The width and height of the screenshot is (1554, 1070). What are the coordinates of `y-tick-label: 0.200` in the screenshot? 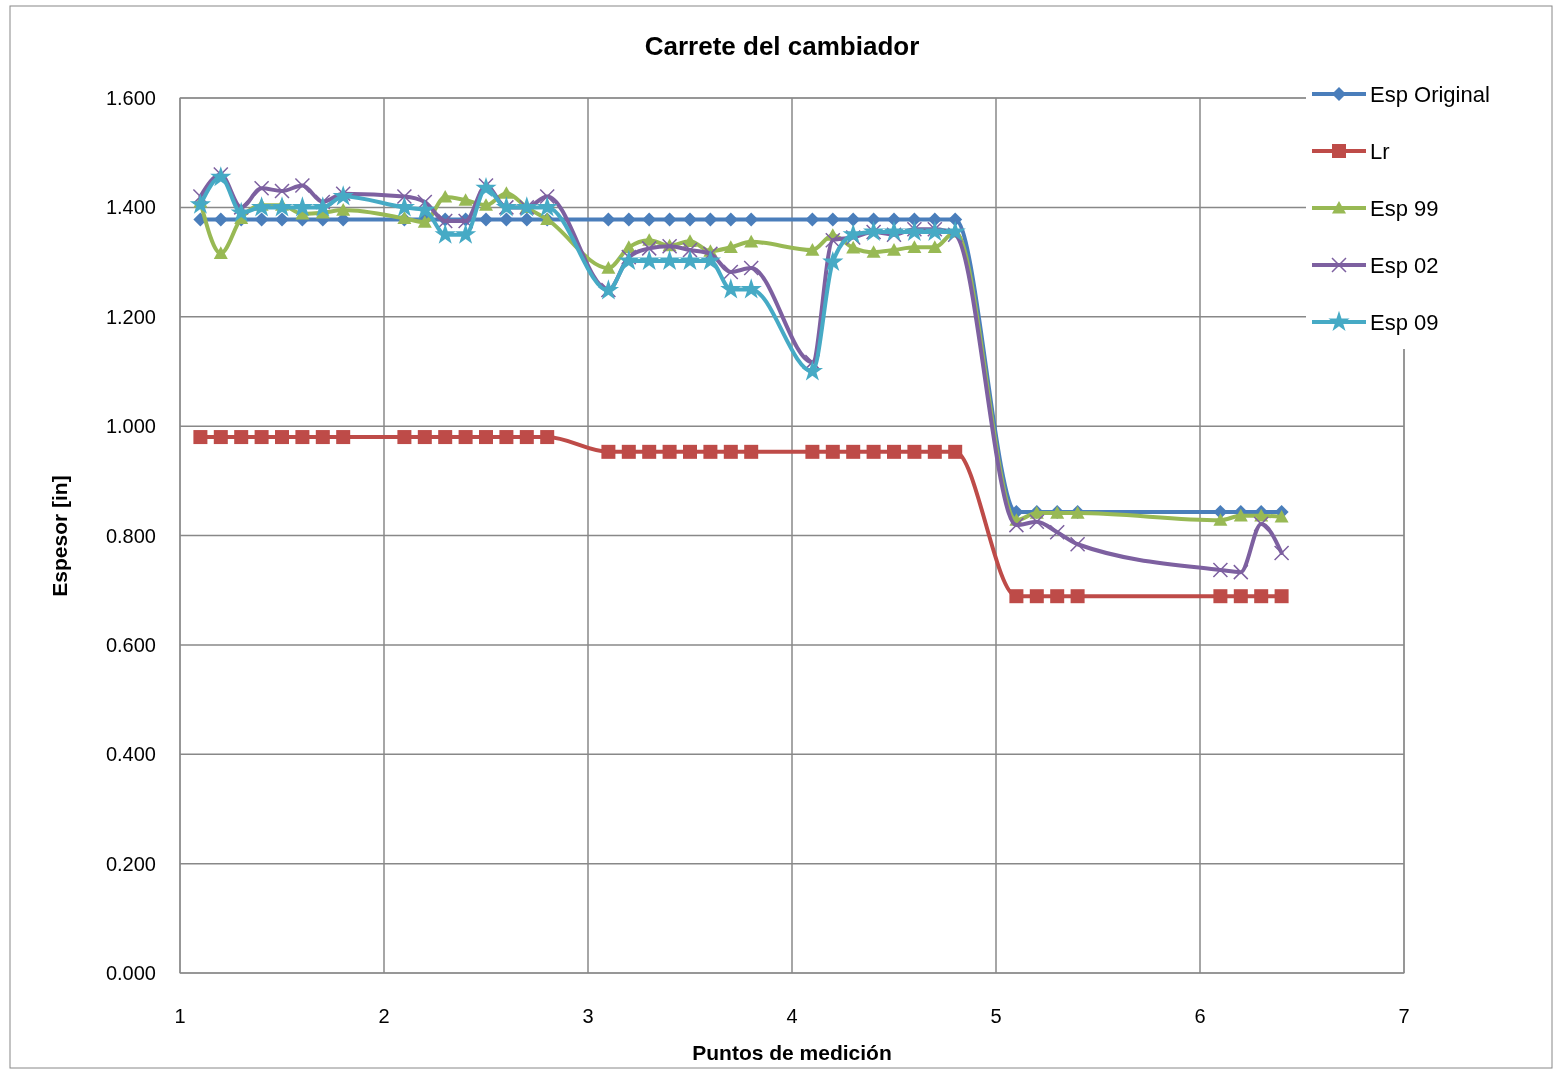 It's located at (130, 863).